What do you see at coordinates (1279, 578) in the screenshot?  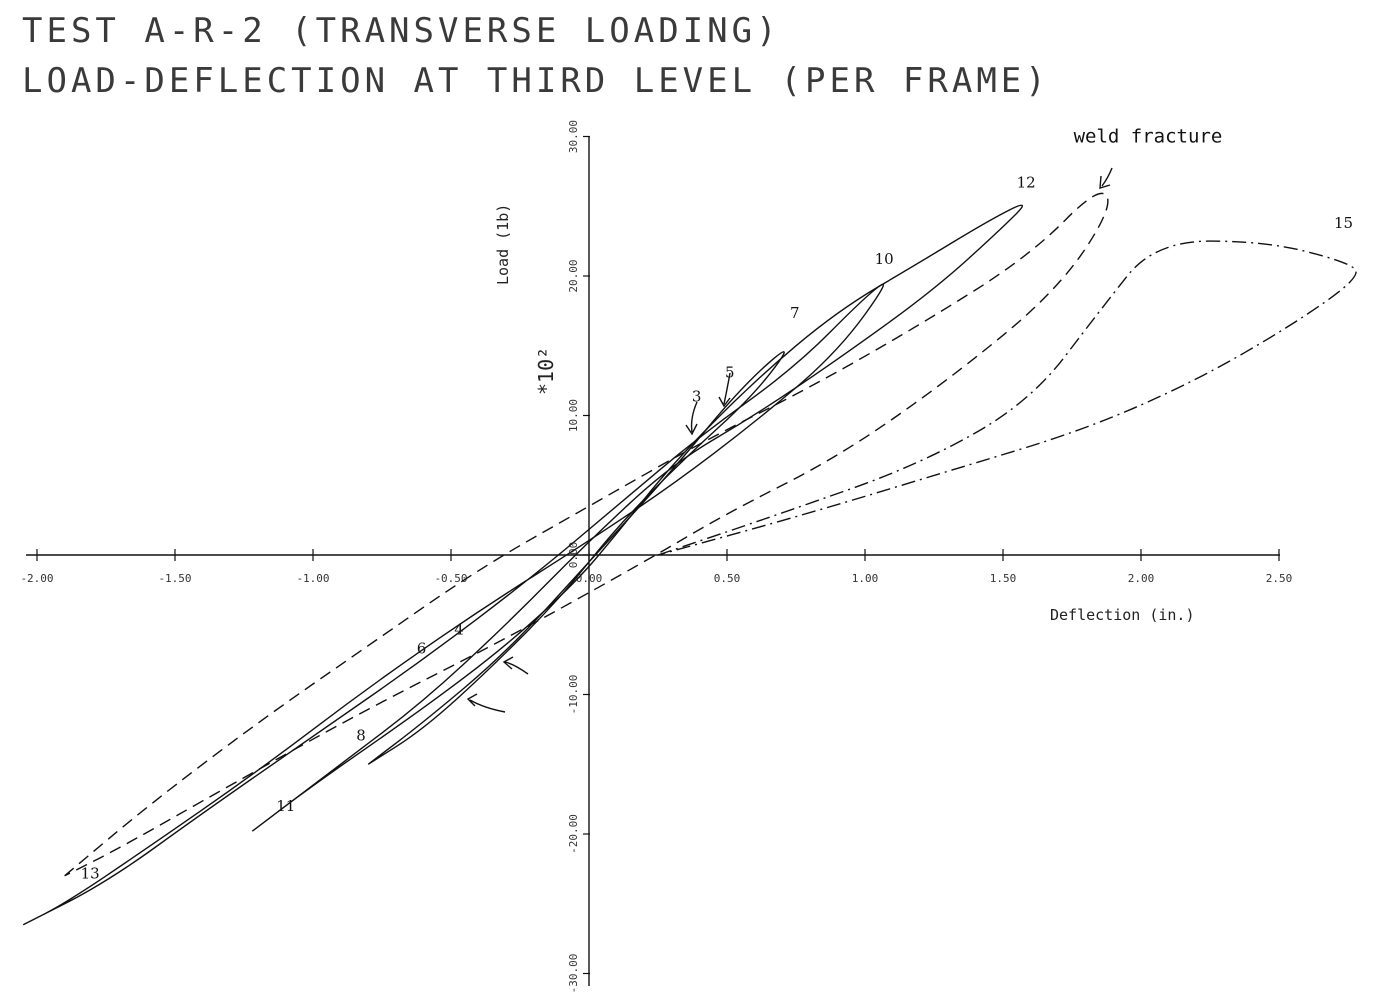 I see `x-tick-label: 2.50` at bounding box center [1279, 578].